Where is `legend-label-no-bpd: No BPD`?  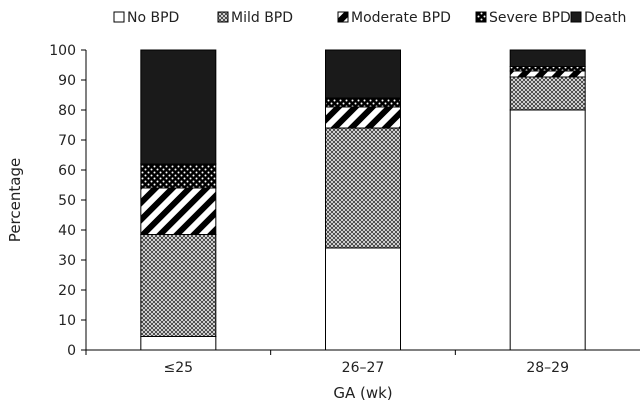
legend-label-no-bpd: No BPD is located at coordinates (153, 18).